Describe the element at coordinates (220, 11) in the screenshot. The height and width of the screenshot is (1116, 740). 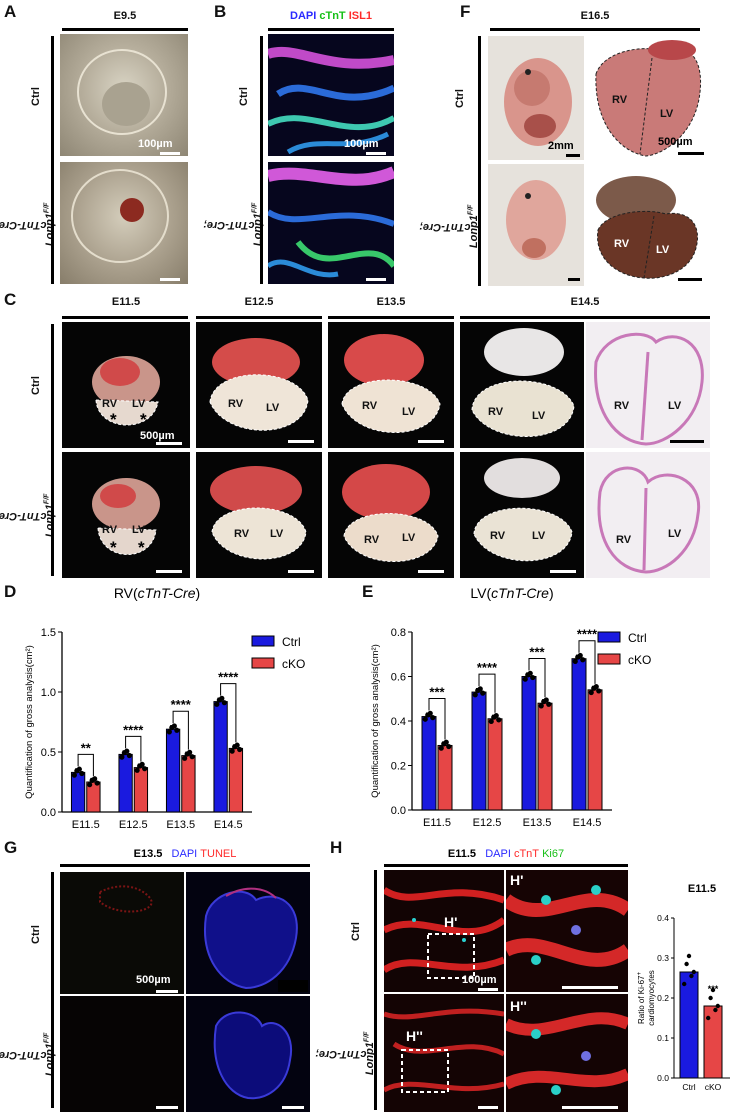
I see `panel-label-b: B` at that location.